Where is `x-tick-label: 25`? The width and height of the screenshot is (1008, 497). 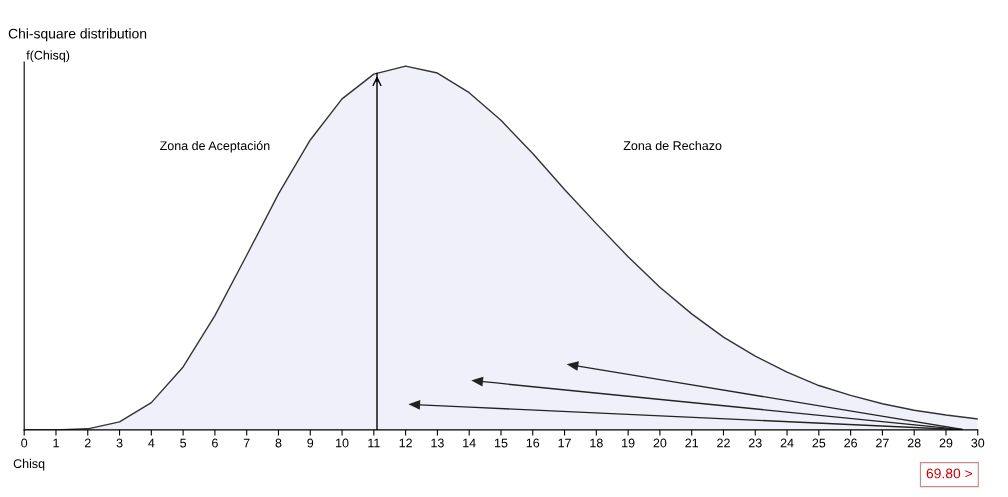
x-tick-label: 25 is located at coordinates (819, 443).